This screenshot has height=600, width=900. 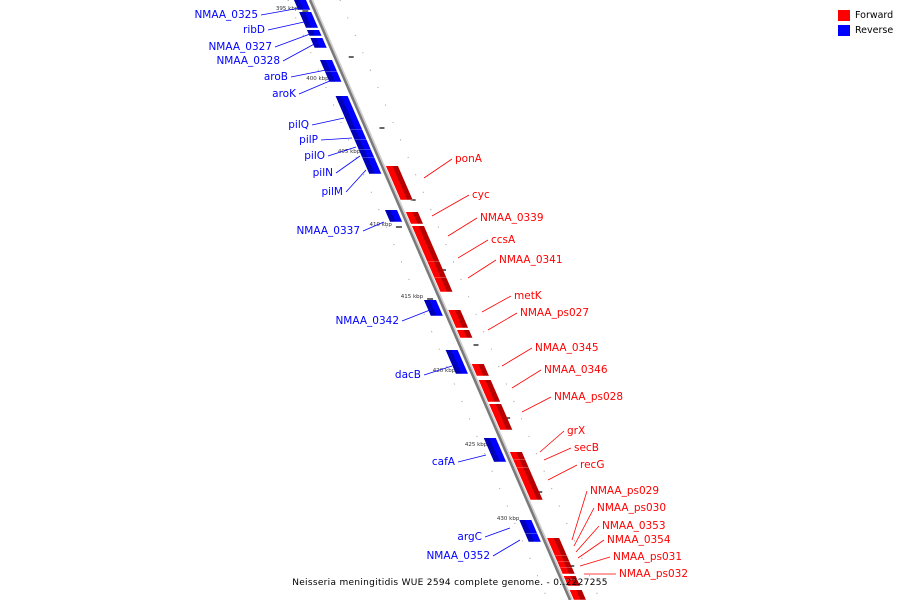 What do you see at coordinates (844, 15) in the screenshot?
I see `forward-swatch` at bounding box center [844, 15].